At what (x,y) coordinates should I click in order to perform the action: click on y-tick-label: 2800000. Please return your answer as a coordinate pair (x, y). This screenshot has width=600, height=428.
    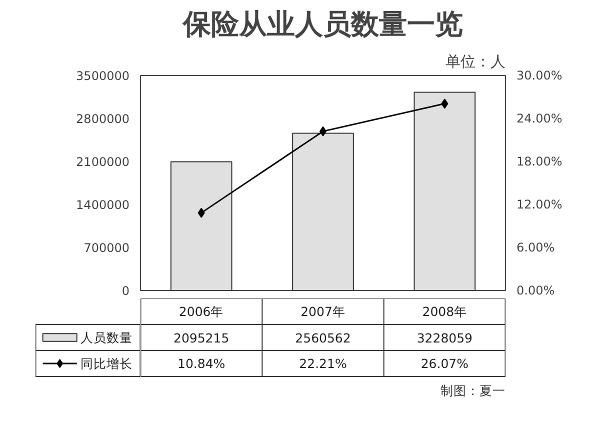
    Looking at the image, I should click on (103, 119).